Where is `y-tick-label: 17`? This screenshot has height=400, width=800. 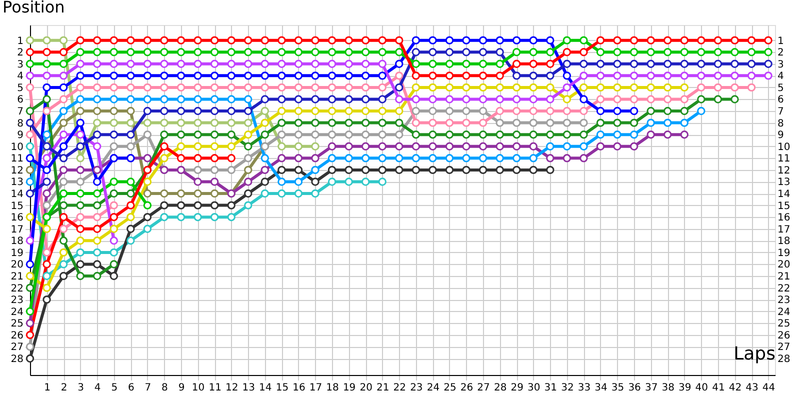 y-tick-label: 17 is located at coordinates (17, 230).